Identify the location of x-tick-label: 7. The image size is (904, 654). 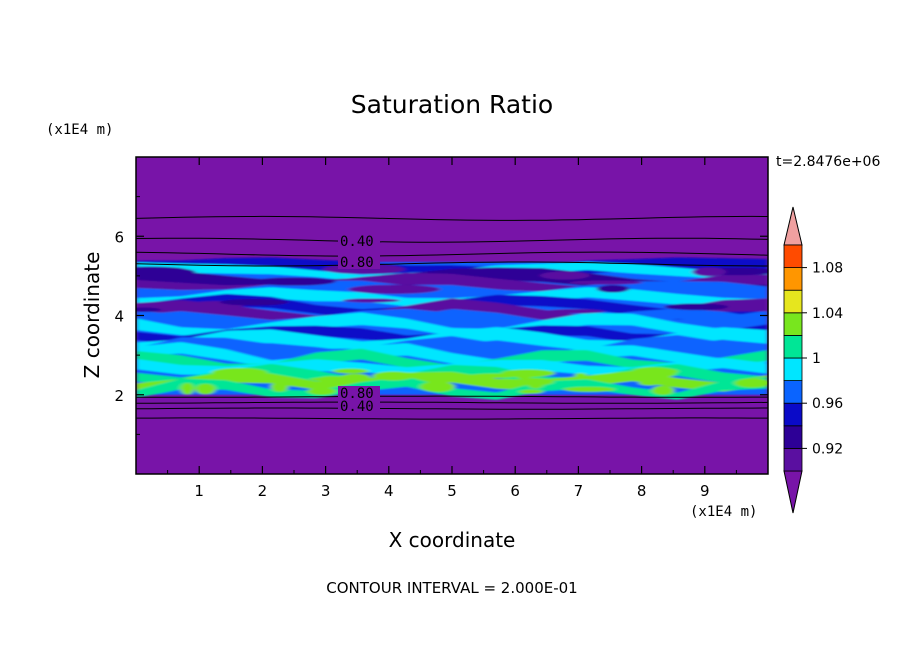
(579, 491).